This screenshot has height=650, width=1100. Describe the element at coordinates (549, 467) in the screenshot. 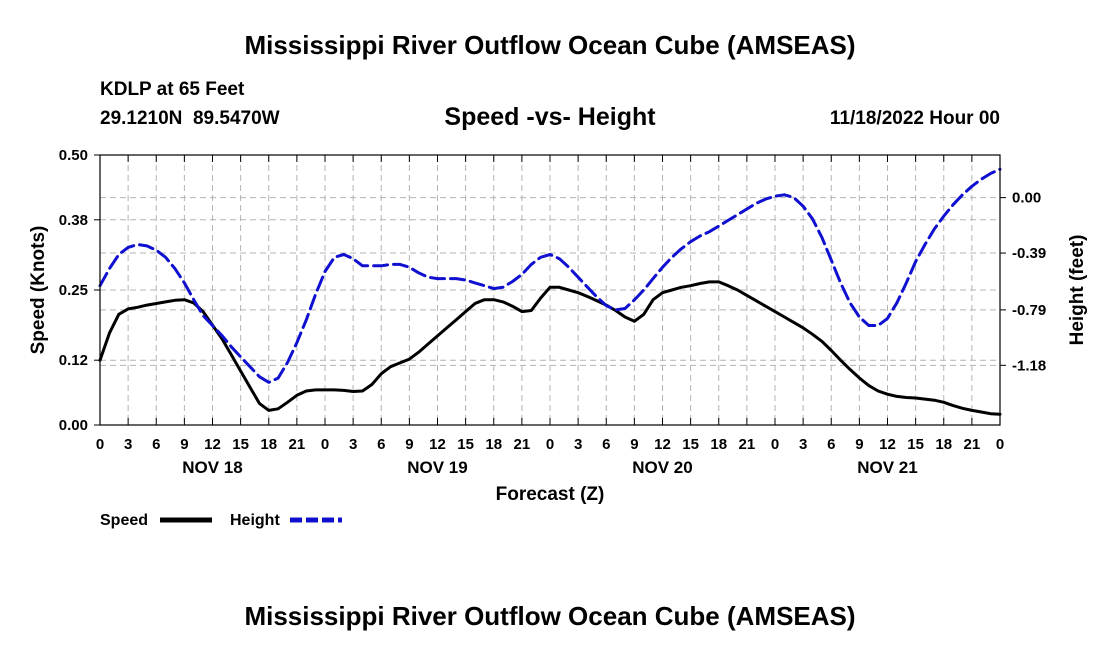

I see `day-labels: NOV 18 NOV 19 NOV 20 NOV 21` at that location.